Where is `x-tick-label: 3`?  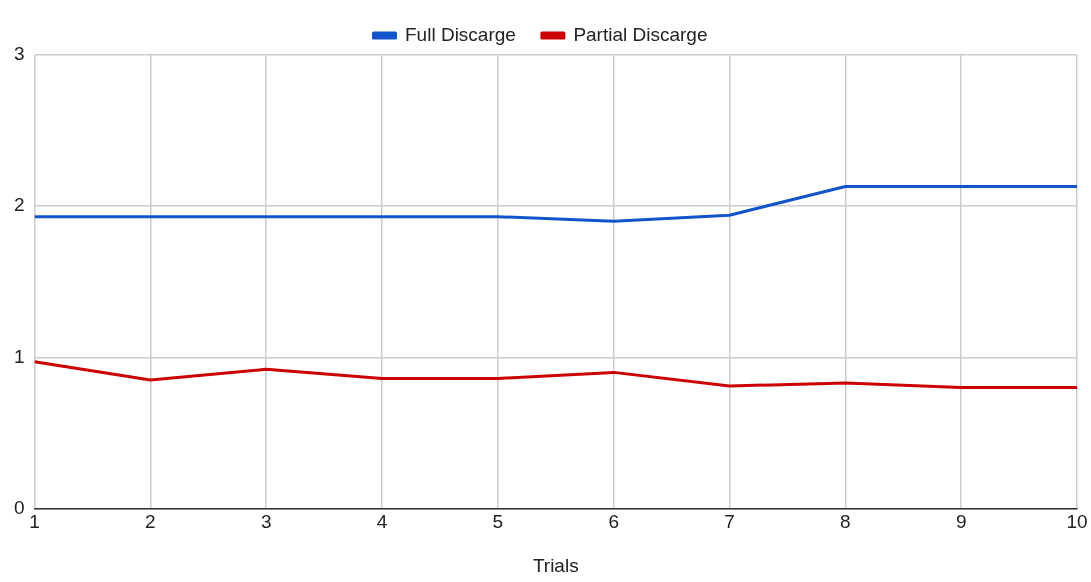 x-tick-label: 3 is located at coordinates (266, 522).